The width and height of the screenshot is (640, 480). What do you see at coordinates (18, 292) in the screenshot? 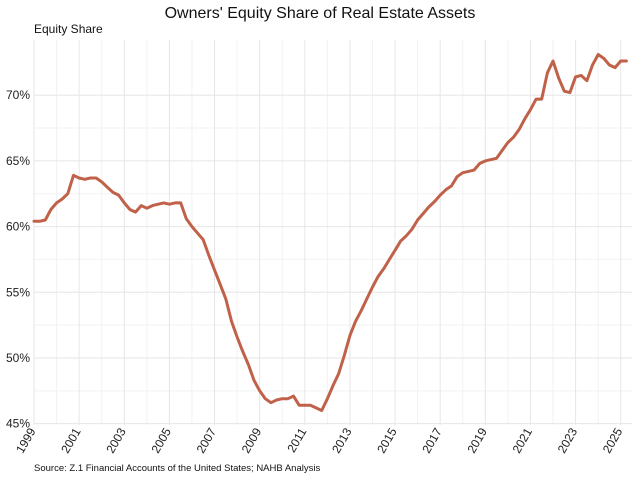
I see `y-tick-label: 55%` at bounding box center [18, 292].